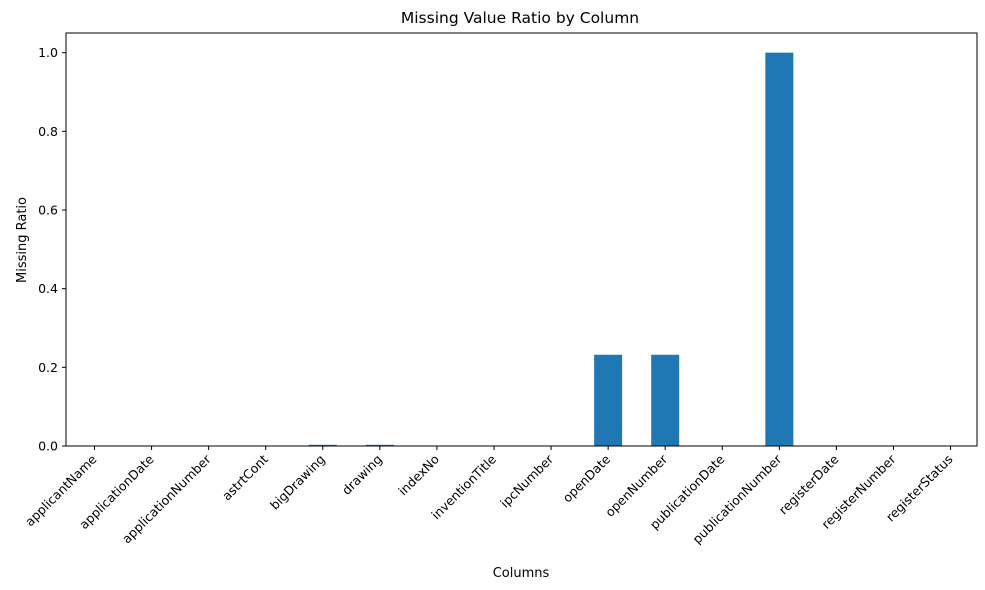 This screenshot has width=985, height=590. Describe the element at coordinates (362, 475) in the screenshot. I see `x-tick-label: drawing` at that location.